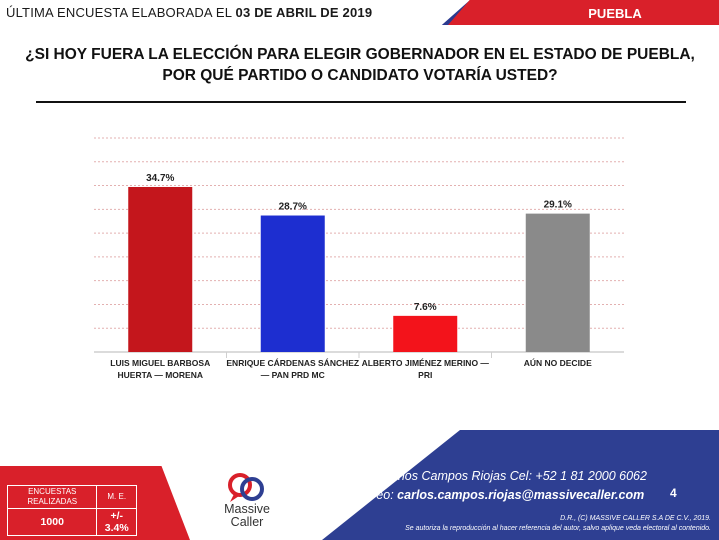 The image size is (719, 540). Describe the element at coordinates (373, 495) in the screenshot. I see `email-label: Correo:` at that location.